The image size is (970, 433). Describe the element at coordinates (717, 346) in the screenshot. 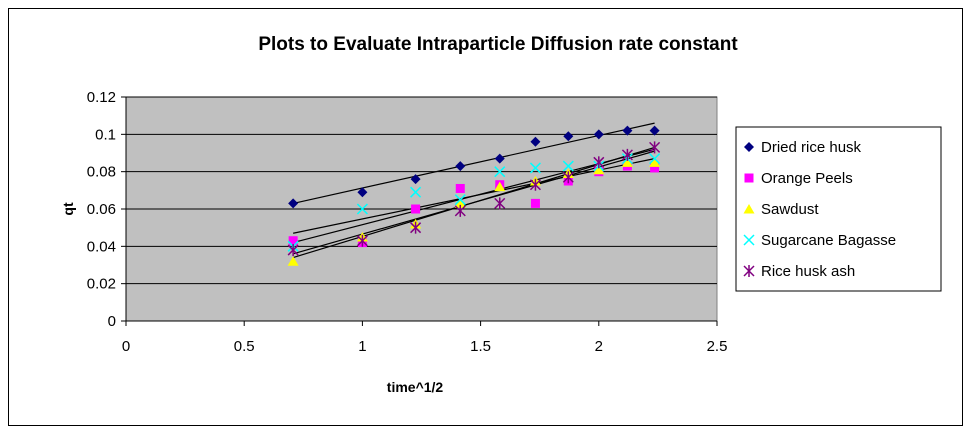

I see `x-tick-label: 2.5` at that location.